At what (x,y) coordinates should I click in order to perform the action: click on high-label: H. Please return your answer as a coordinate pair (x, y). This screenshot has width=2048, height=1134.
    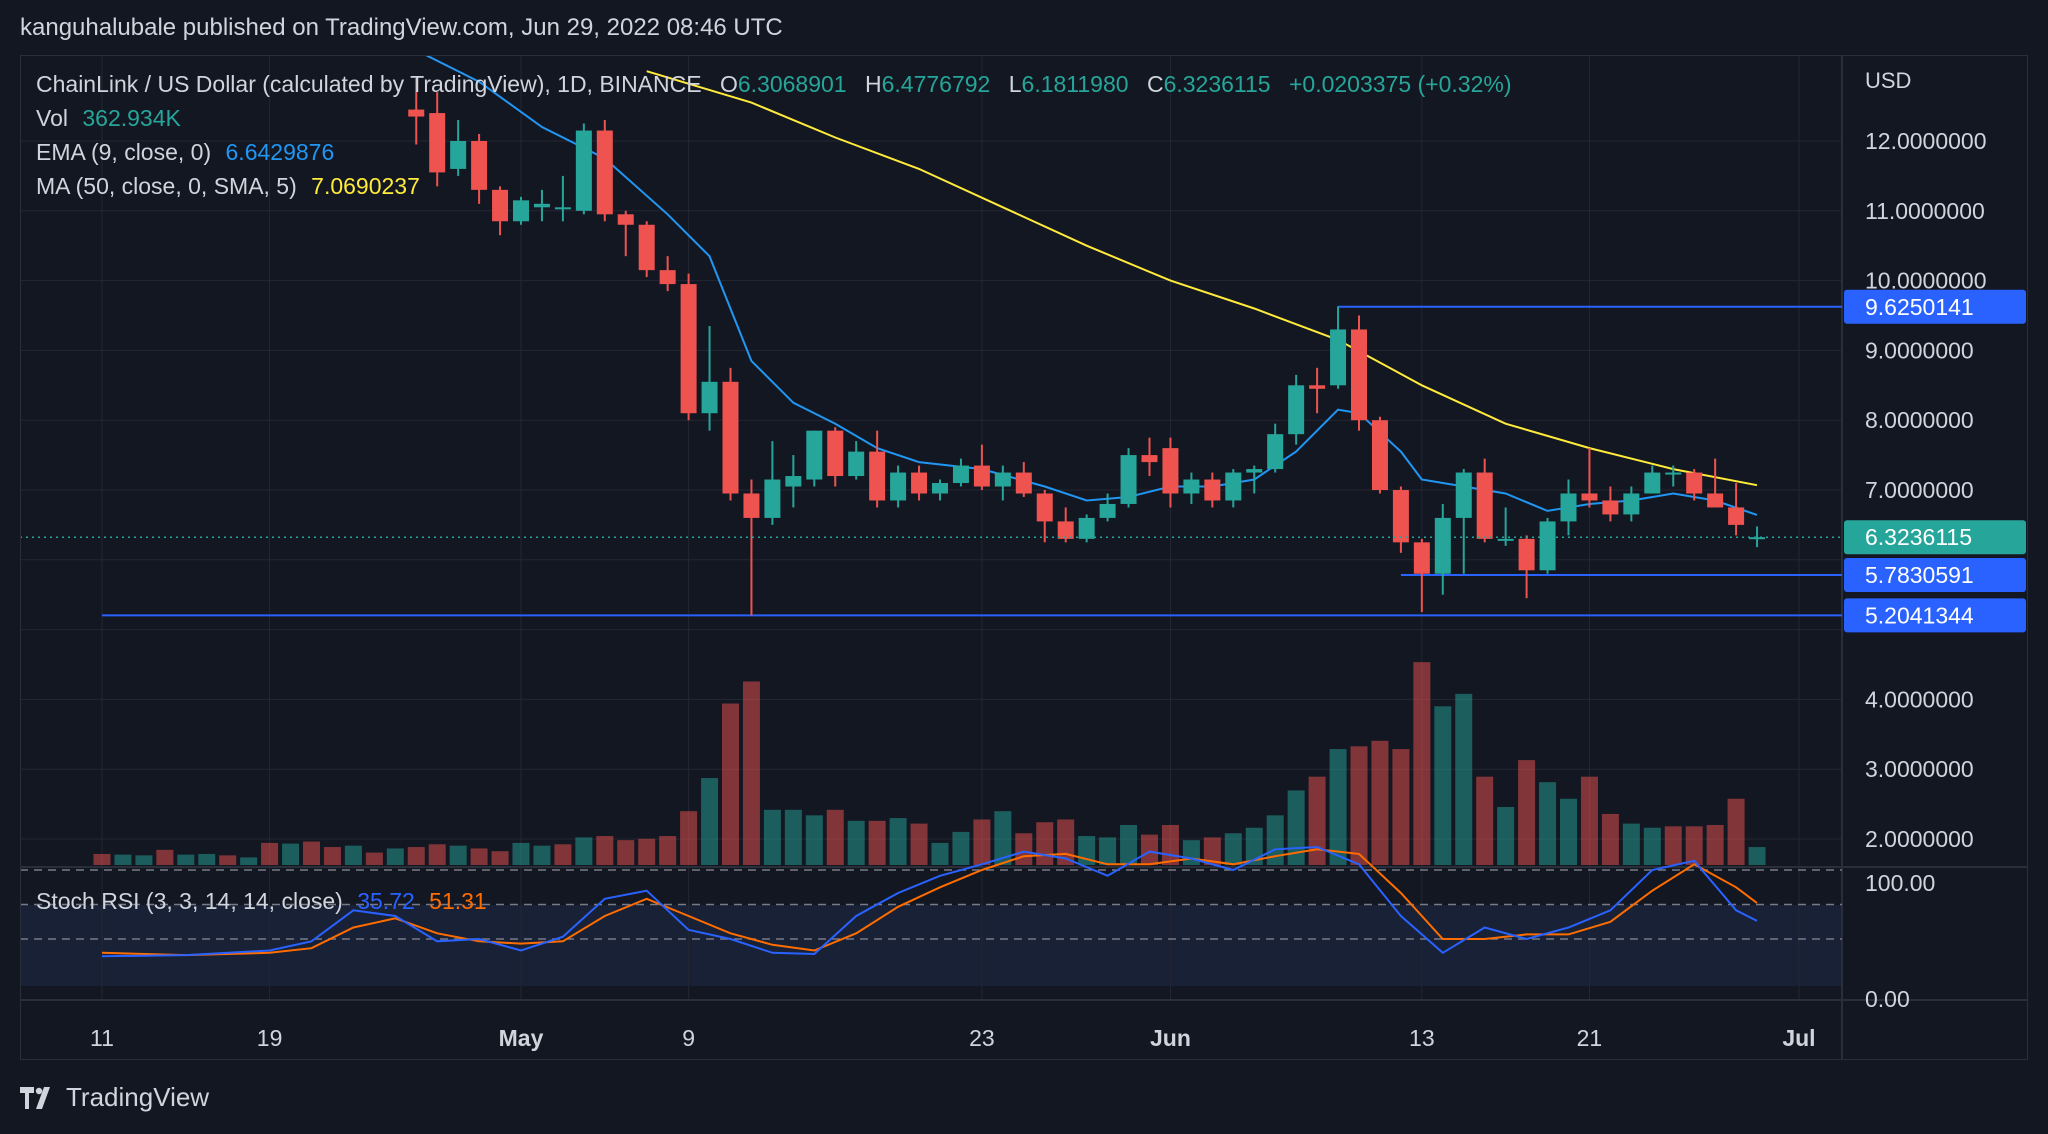
    Looking at the image, I should click on (873, 84).